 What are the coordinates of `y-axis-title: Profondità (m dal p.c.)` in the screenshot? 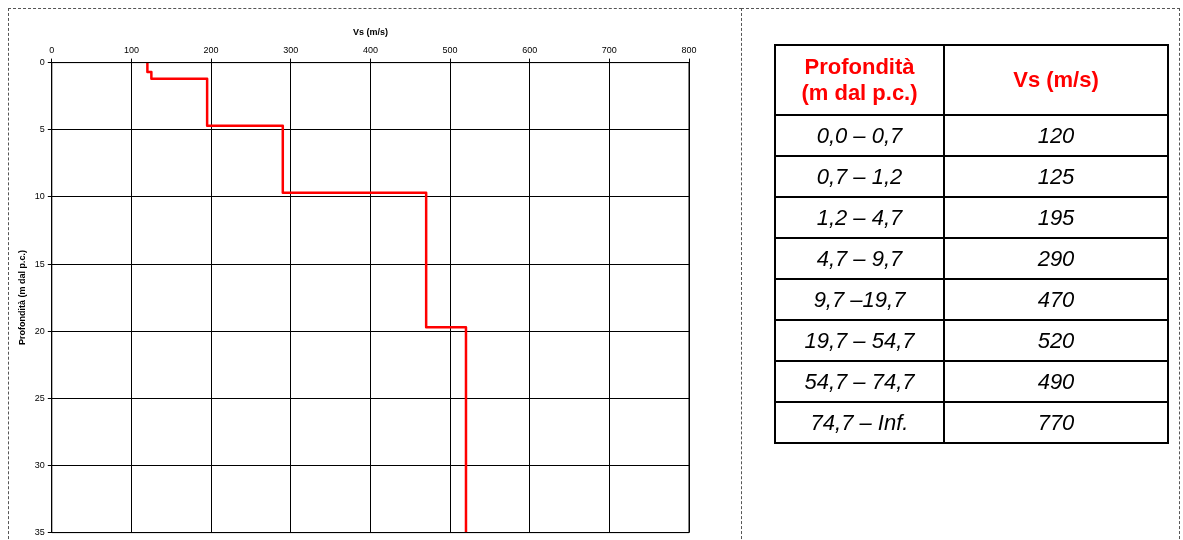 It's located at (21, 298).